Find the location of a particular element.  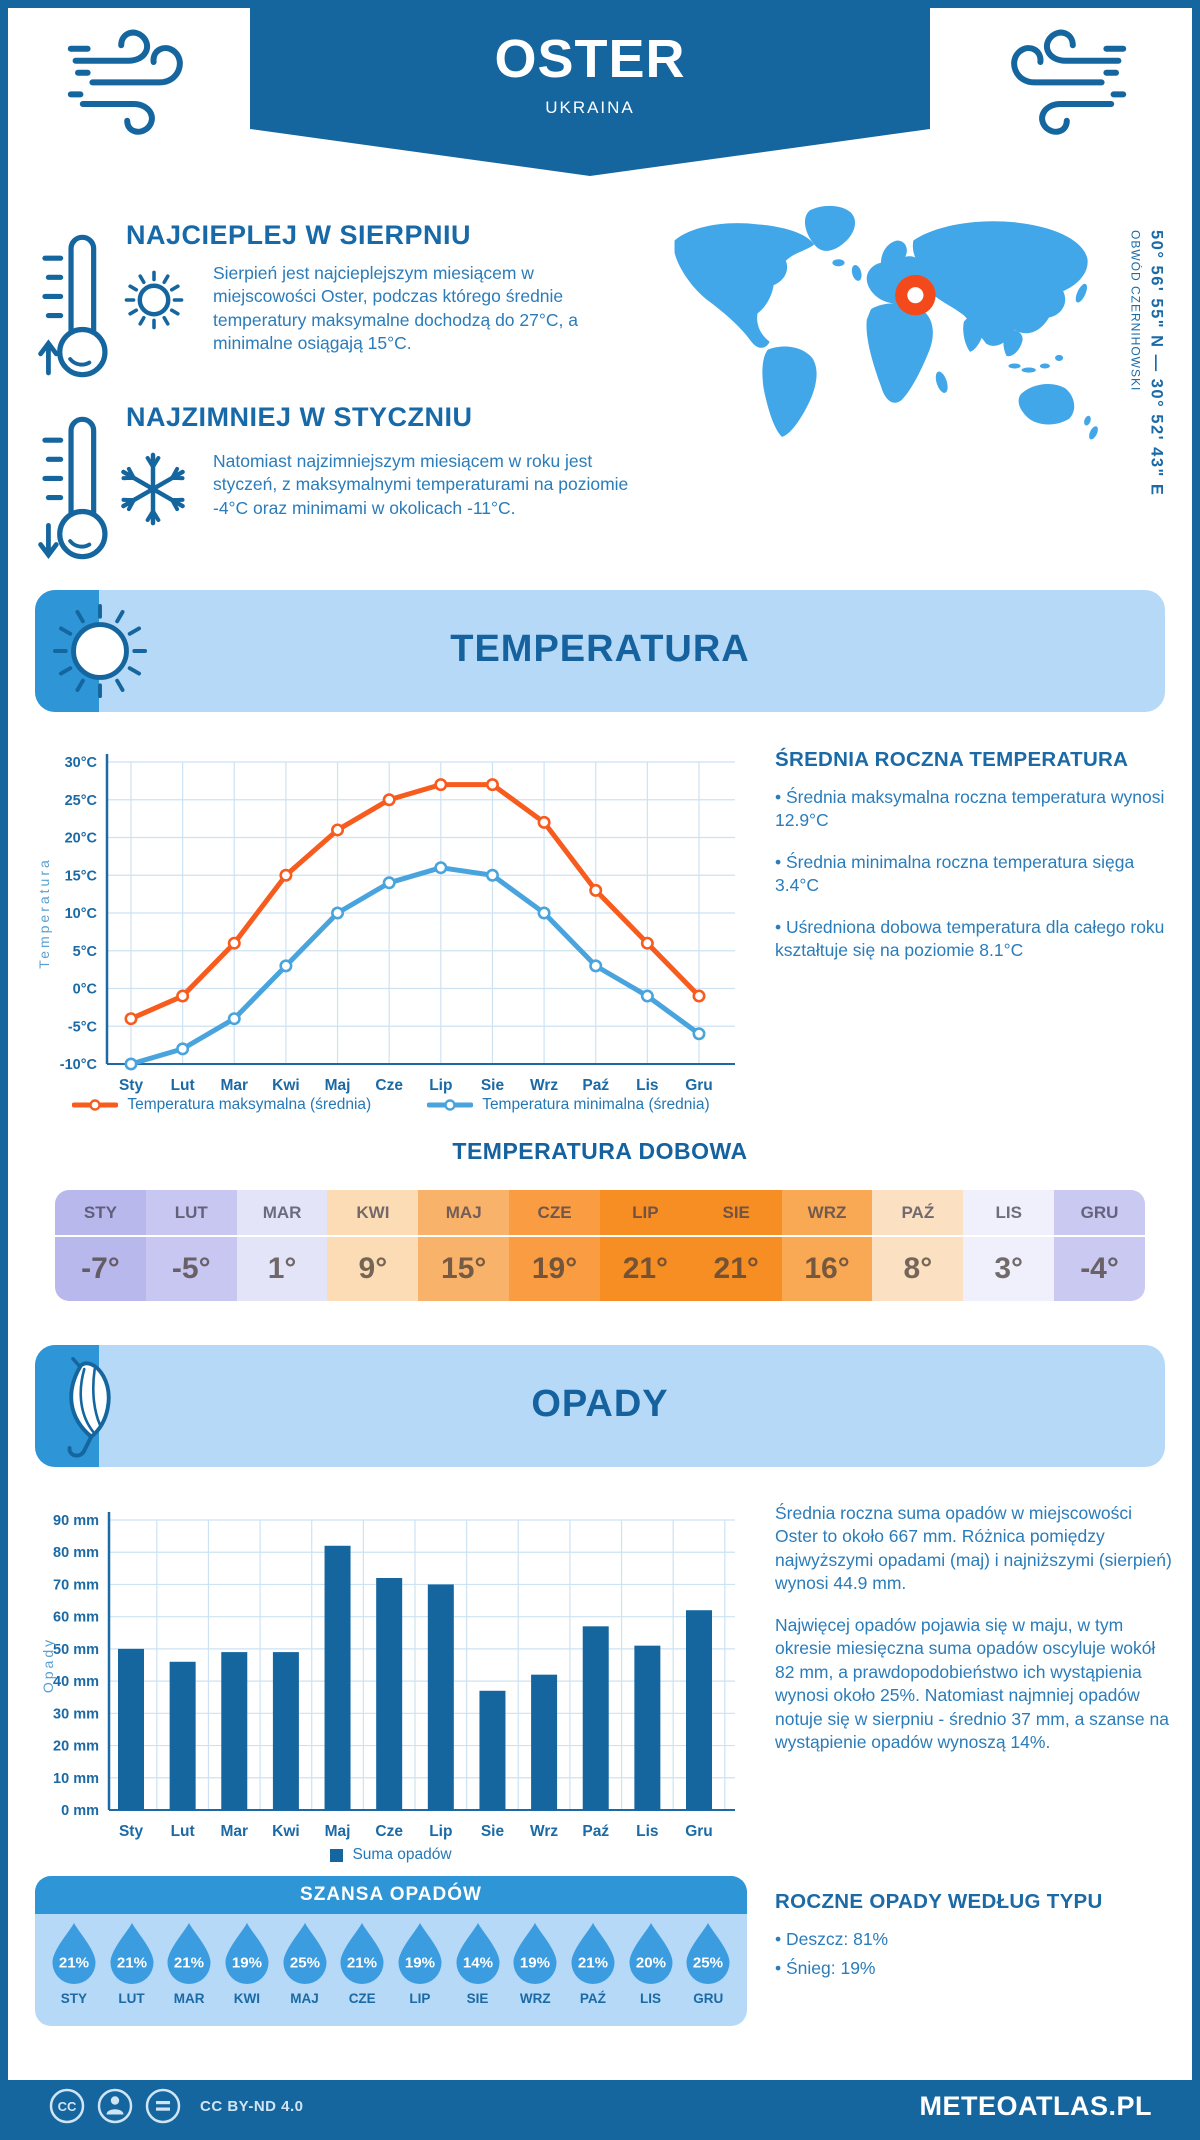

sun-icon is located at coordinates (100, 651).